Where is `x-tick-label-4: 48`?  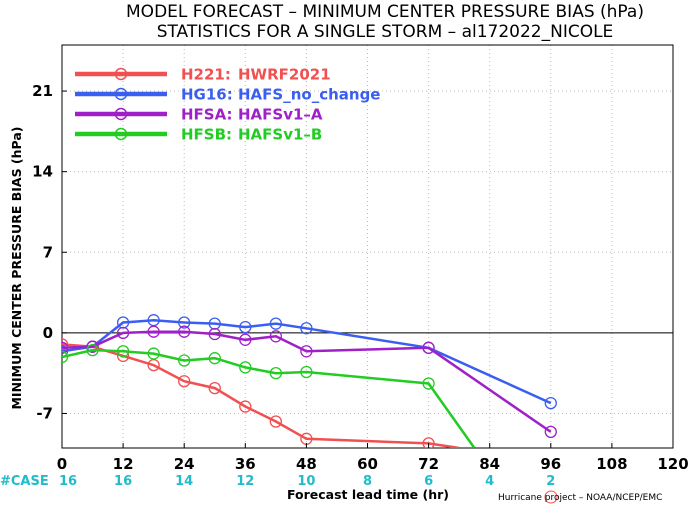
x-tick-label-4: 48 is located at coordinates (306, 464).